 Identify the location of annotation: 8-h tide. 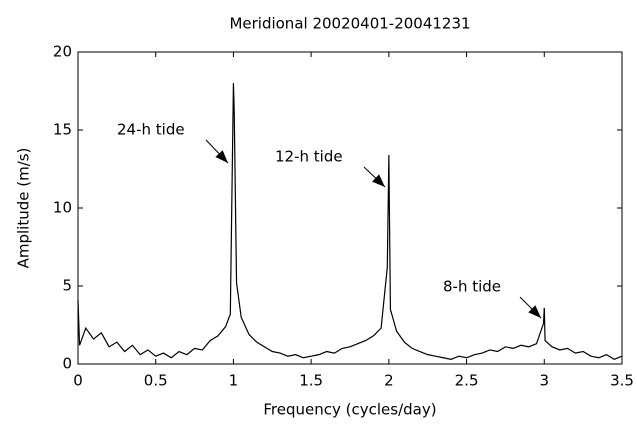
(472, 287).